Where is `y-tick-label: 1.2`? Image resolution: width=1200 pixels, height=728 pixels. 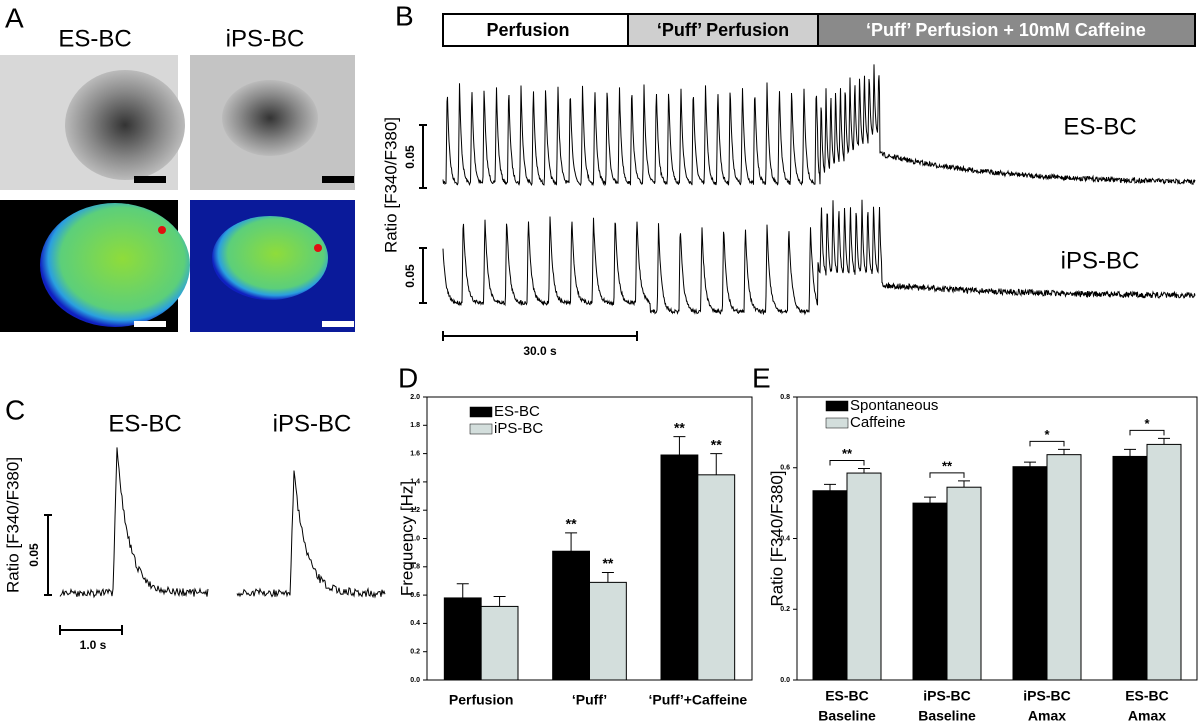 y-tick-label: 1.2 is located at coordinates (415, 510).